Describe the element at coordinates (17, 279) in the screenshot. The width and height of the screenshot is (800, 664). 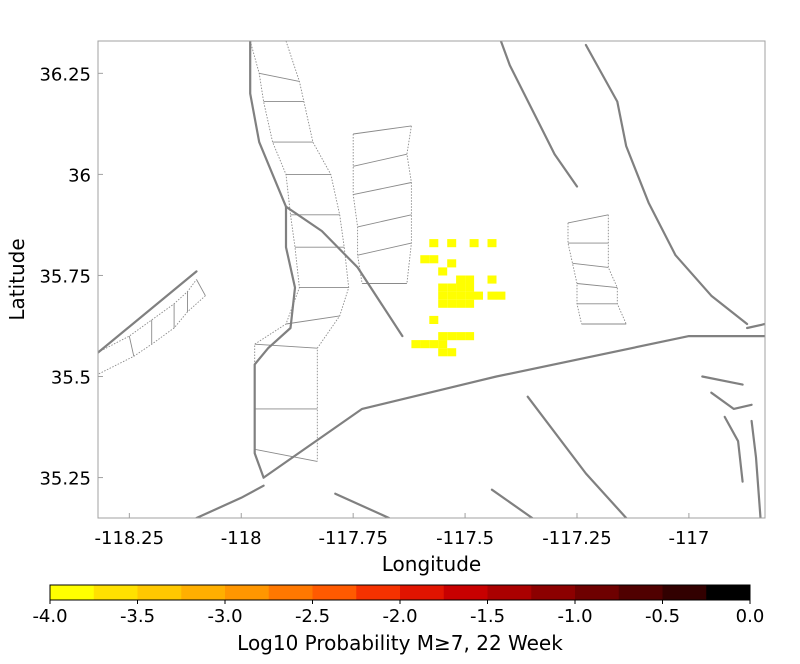
I see `y-axis-title: Latitude` at that location.